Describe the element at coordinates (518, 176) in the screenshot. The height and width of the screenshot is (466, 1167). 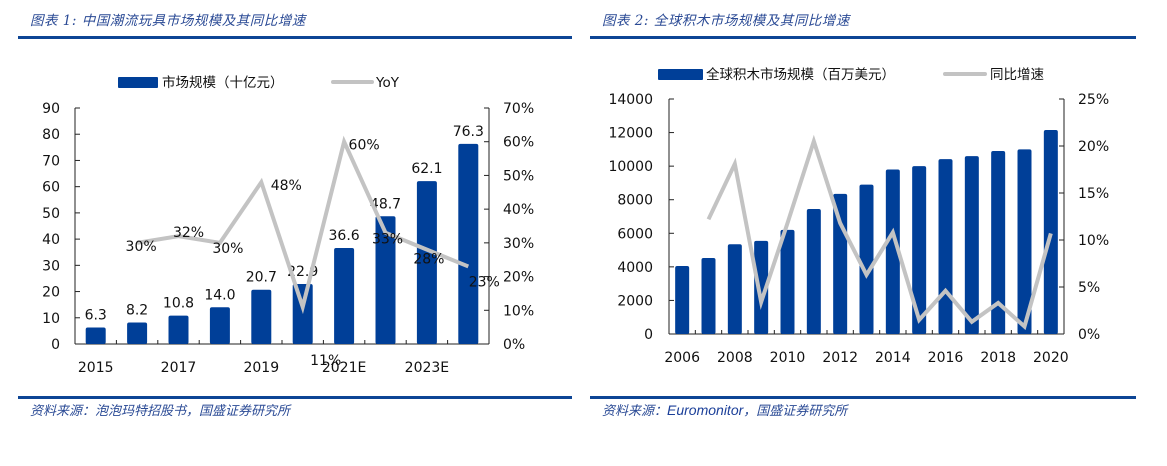
I see `right-y-tick-label: 50%` at that location.